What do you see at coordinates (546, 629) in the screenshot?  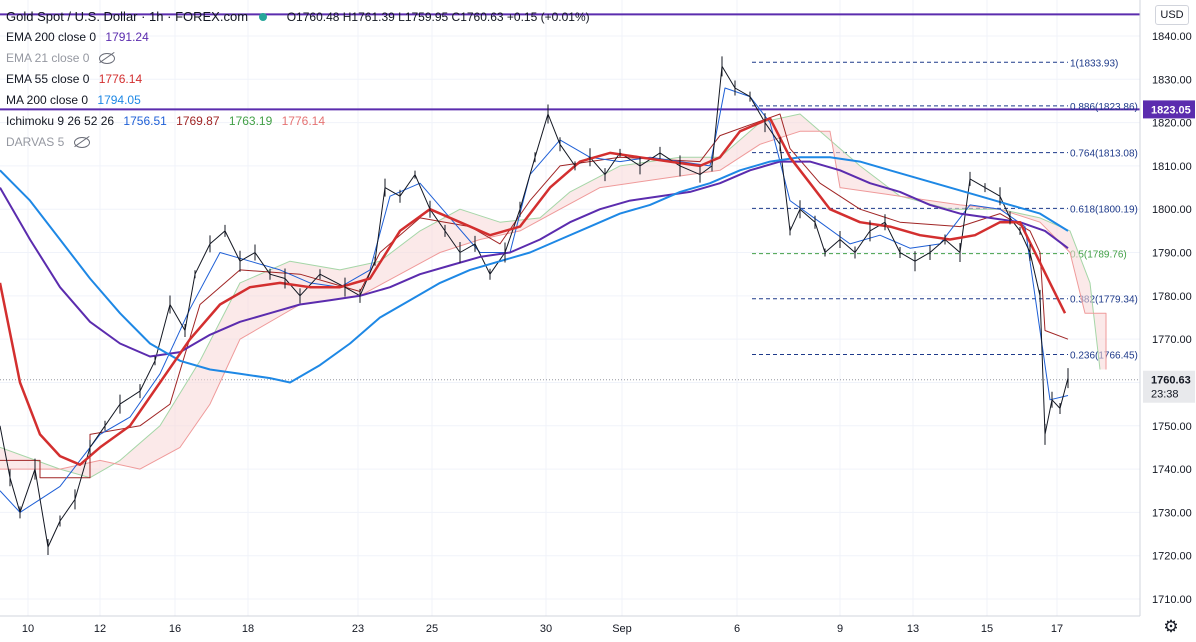 I see `time-tick-label: 30` at bounding box center [546, 629].